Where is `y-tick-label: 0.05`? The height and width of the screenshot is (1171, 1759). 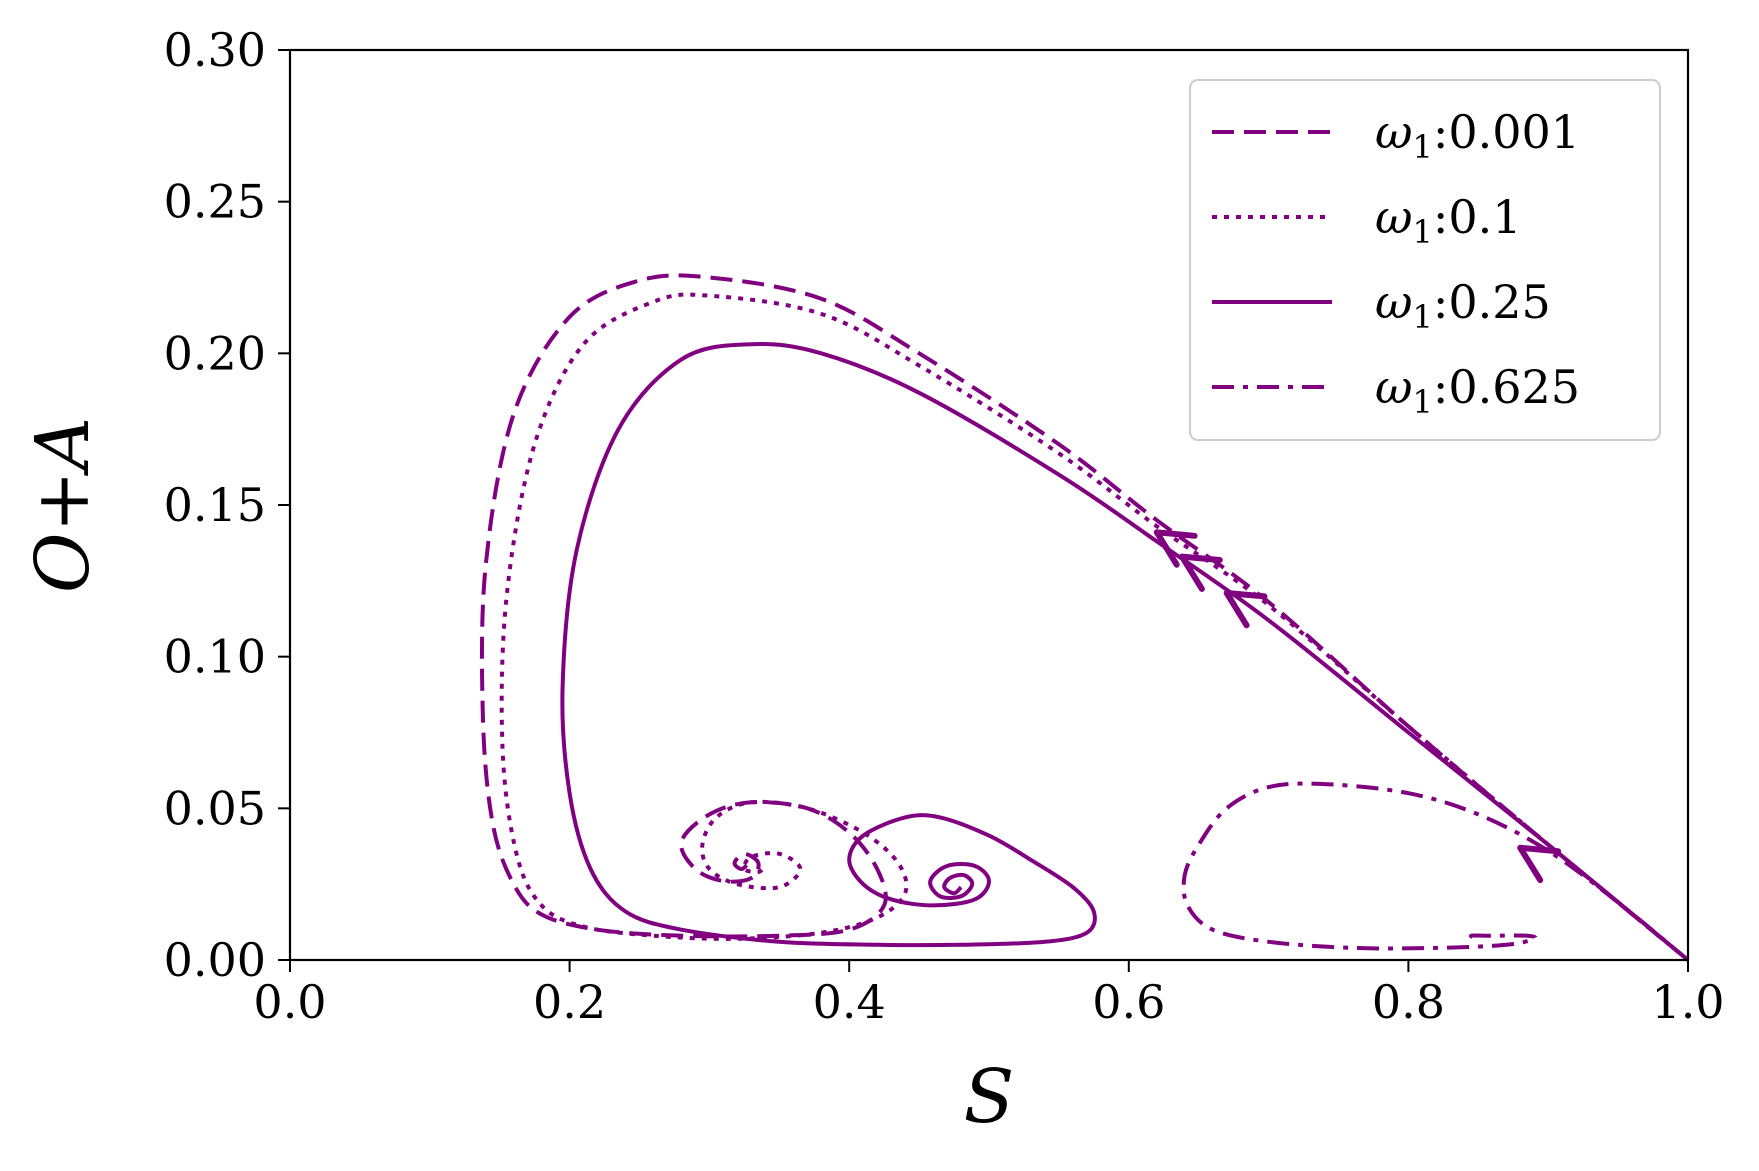
y-tick-label: 0.05 is located at coordinates (215, 808).